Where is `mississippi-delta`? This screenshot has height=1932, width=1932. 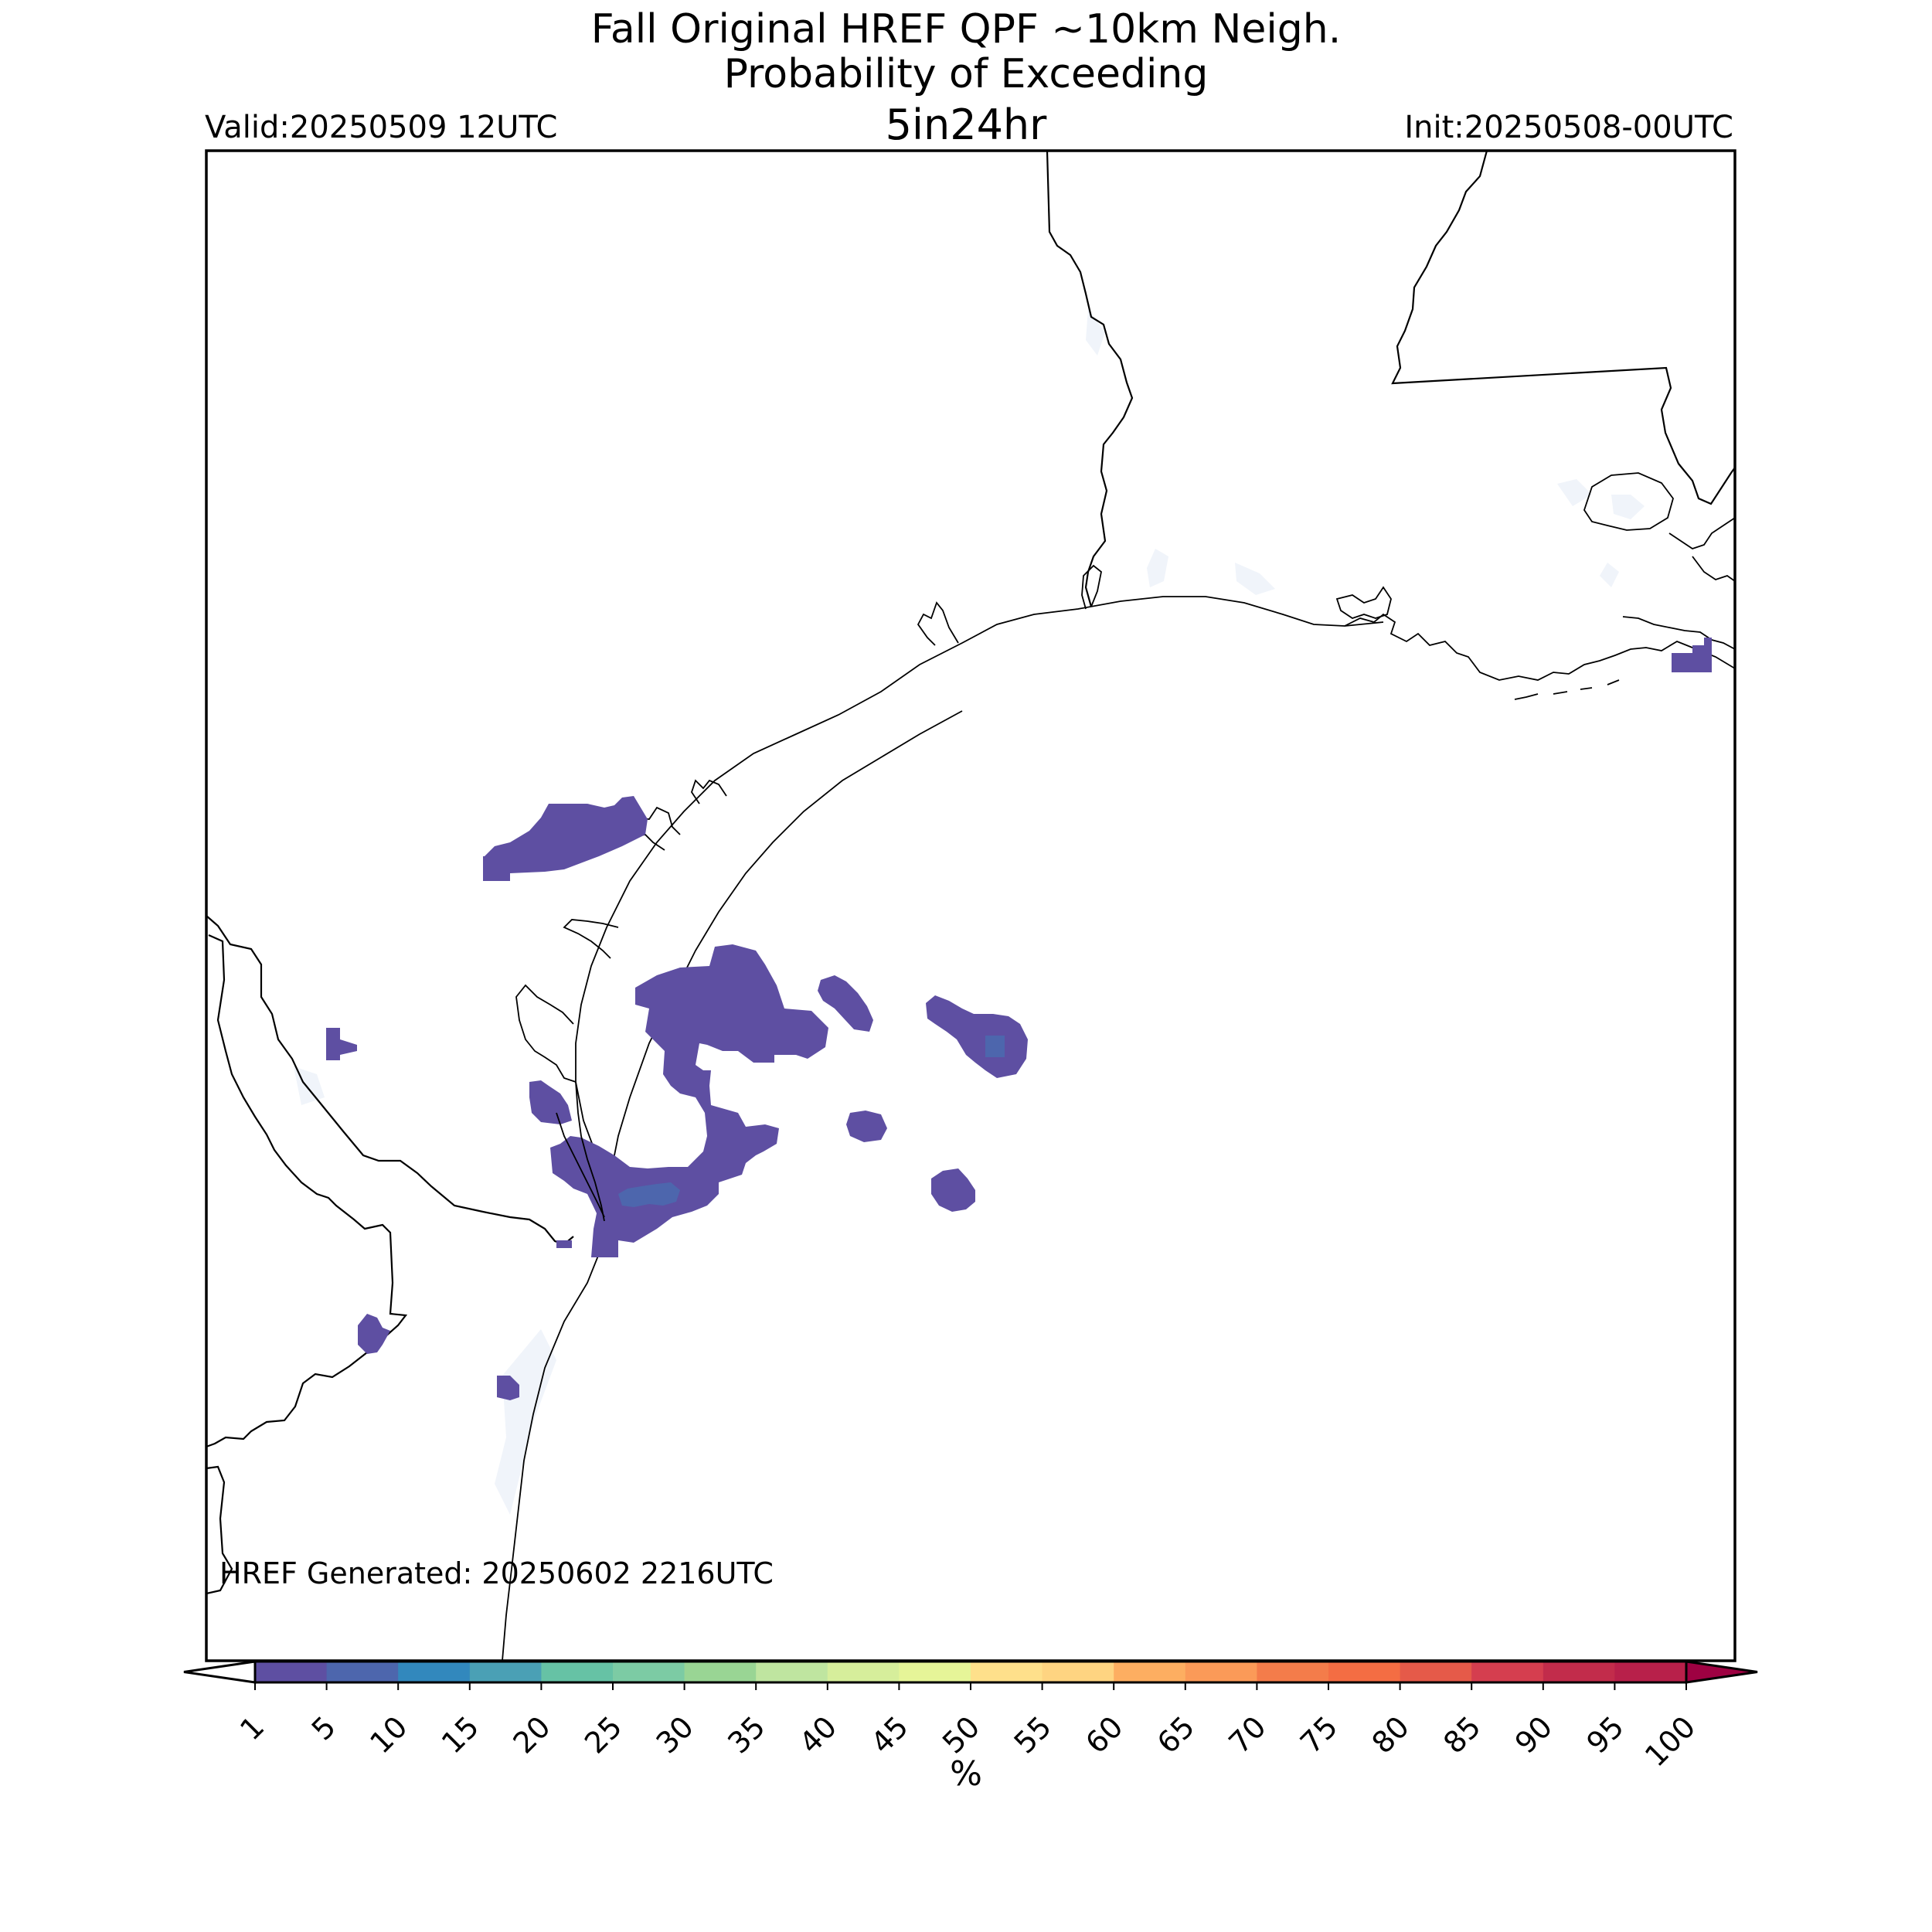 mississippi-delta is located at coordinates (1679, 633).